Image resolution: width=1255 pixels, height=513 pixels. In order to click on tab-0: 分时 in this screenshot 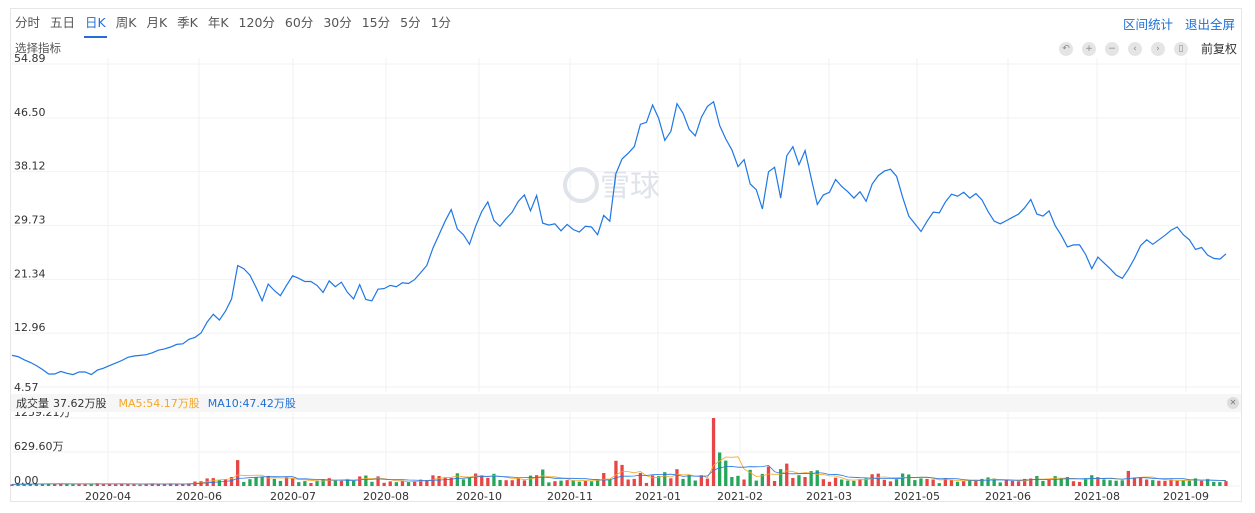, I will do `click(28, 22)`.